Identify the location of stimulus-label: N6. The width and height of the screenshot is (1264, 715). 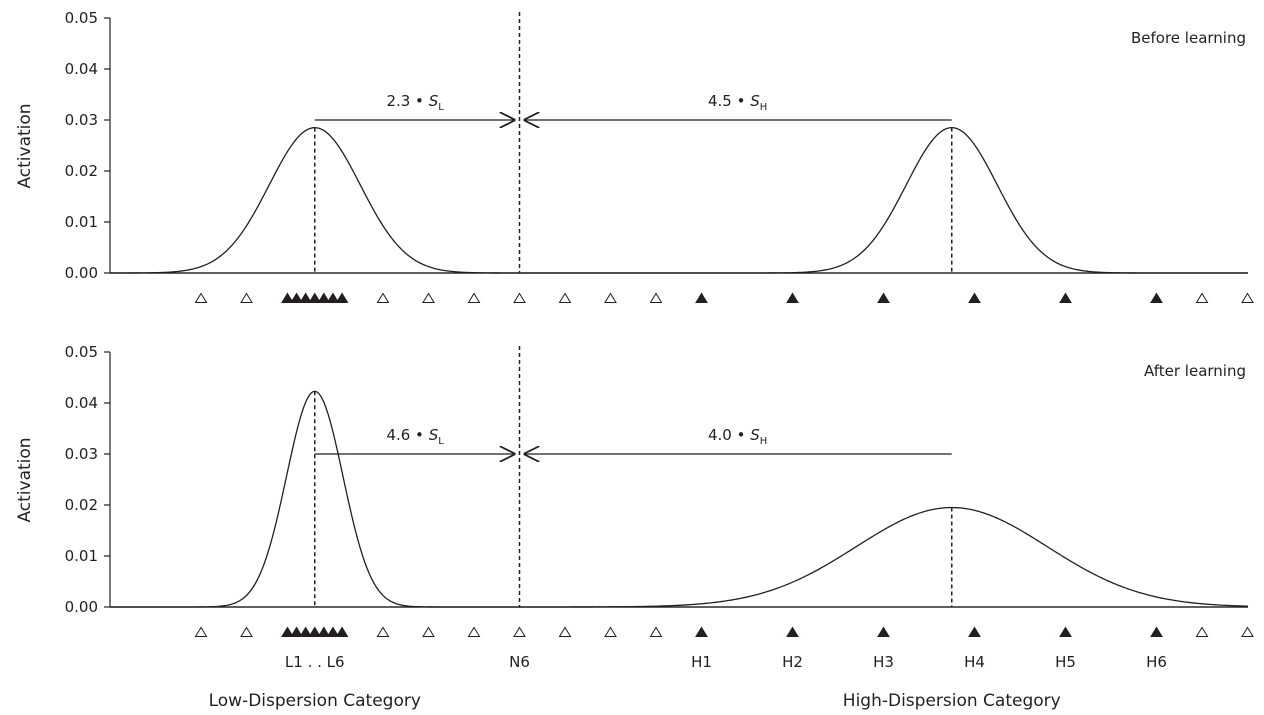
(519, 662).